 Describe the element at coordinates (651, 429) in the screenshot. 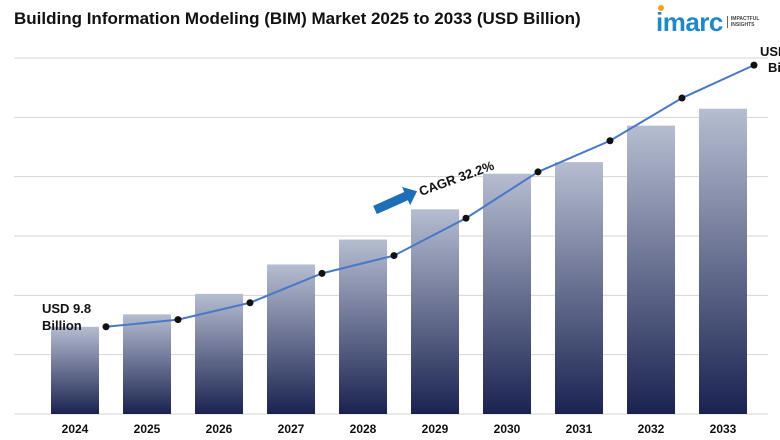

I see `x-tick-2032: 2032` at that location.